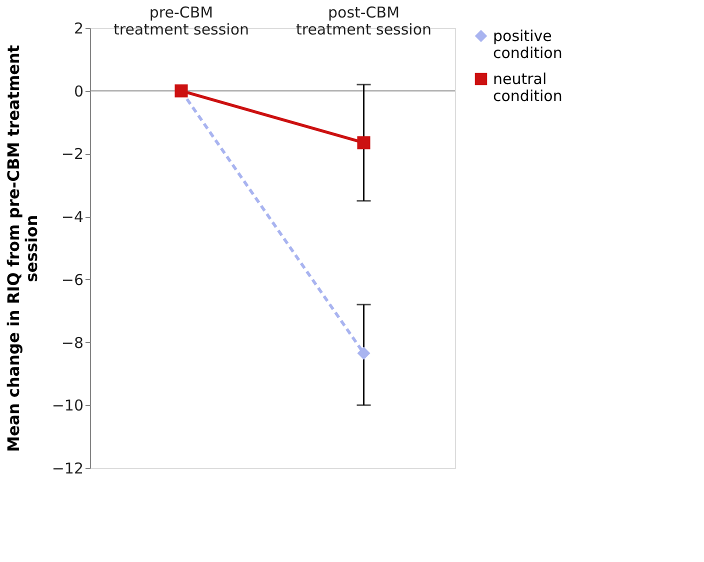 This screenshot has height=562, width=704. What do you see at coordinates (527, 44) in the screenshot?
I see `legend-label: positive condition` at bounding box center [527, 44].